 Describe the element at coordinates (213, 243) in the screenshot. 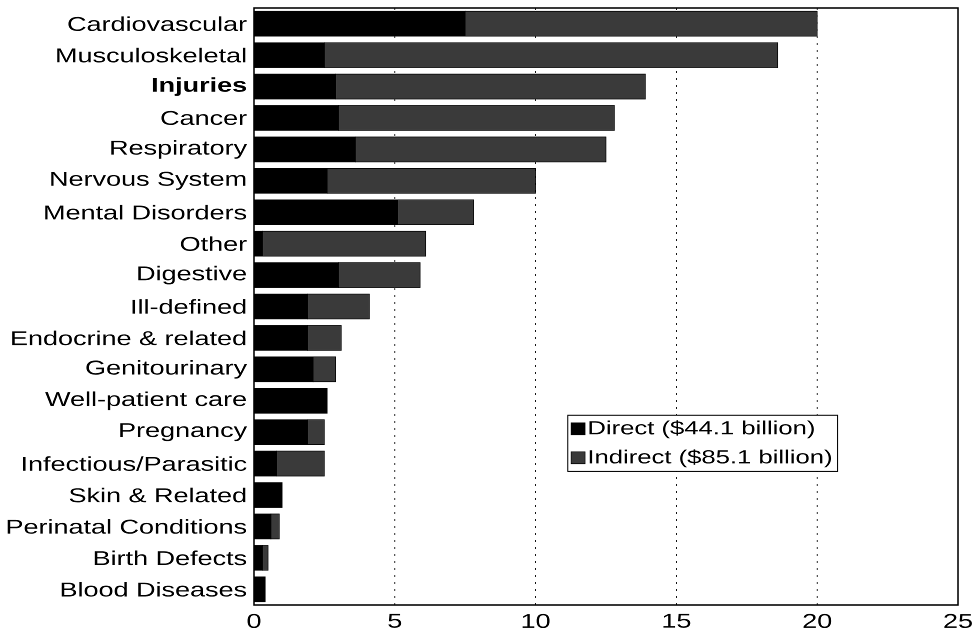

I see `y-tick-label: Other` at that location.